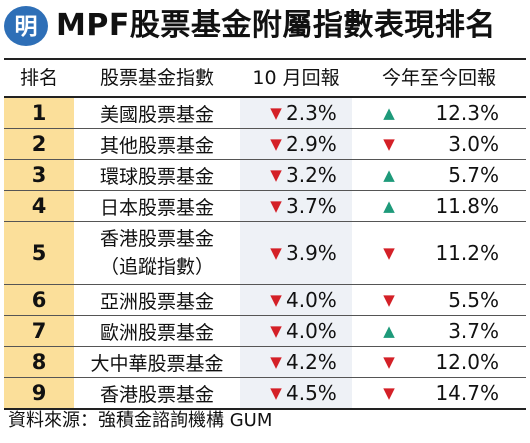  Describe the element at coordinates (439, 331) in the screenshot. I see `ytd-return-cell: ▲ 3.7%` at that location.